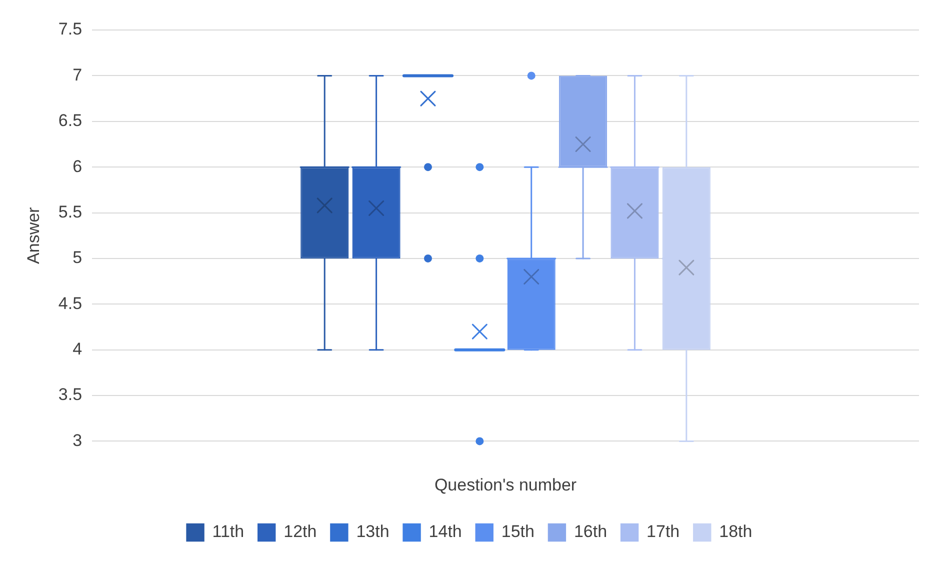  I want to click on x-axis-title: Question's number, so click(505, 484).